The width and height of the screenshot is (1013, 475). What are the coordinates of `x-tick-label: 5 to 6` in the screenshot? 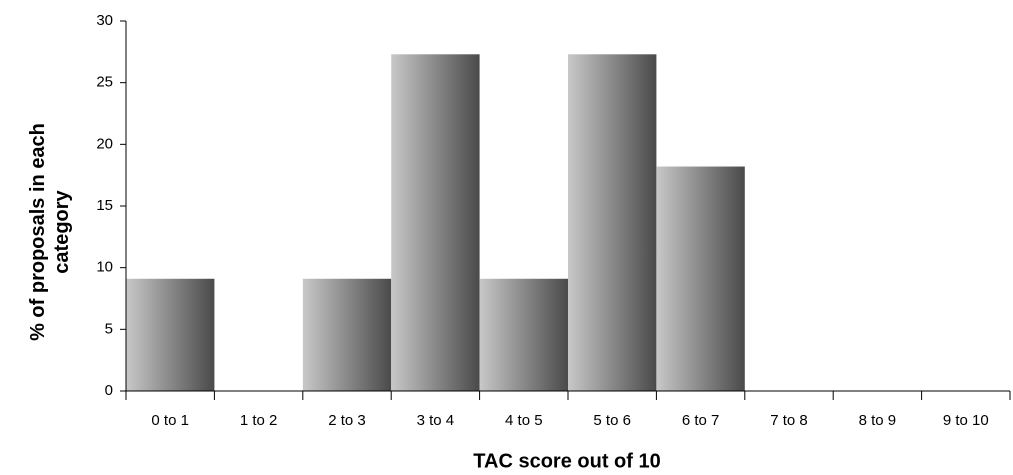 It's located at (612, 420).